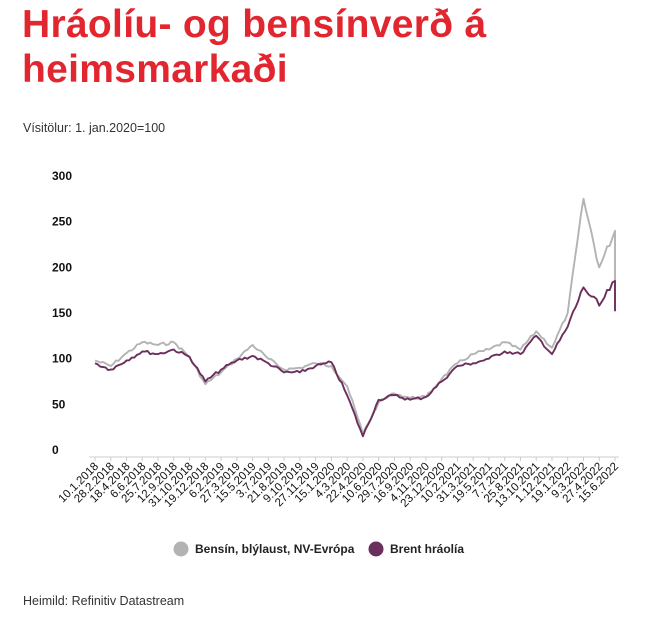 This screenshot has width=646, height=617. Describe the element at coordinates (62, 222) in the screenshot. I see `y-tick-label: 250` at that location.